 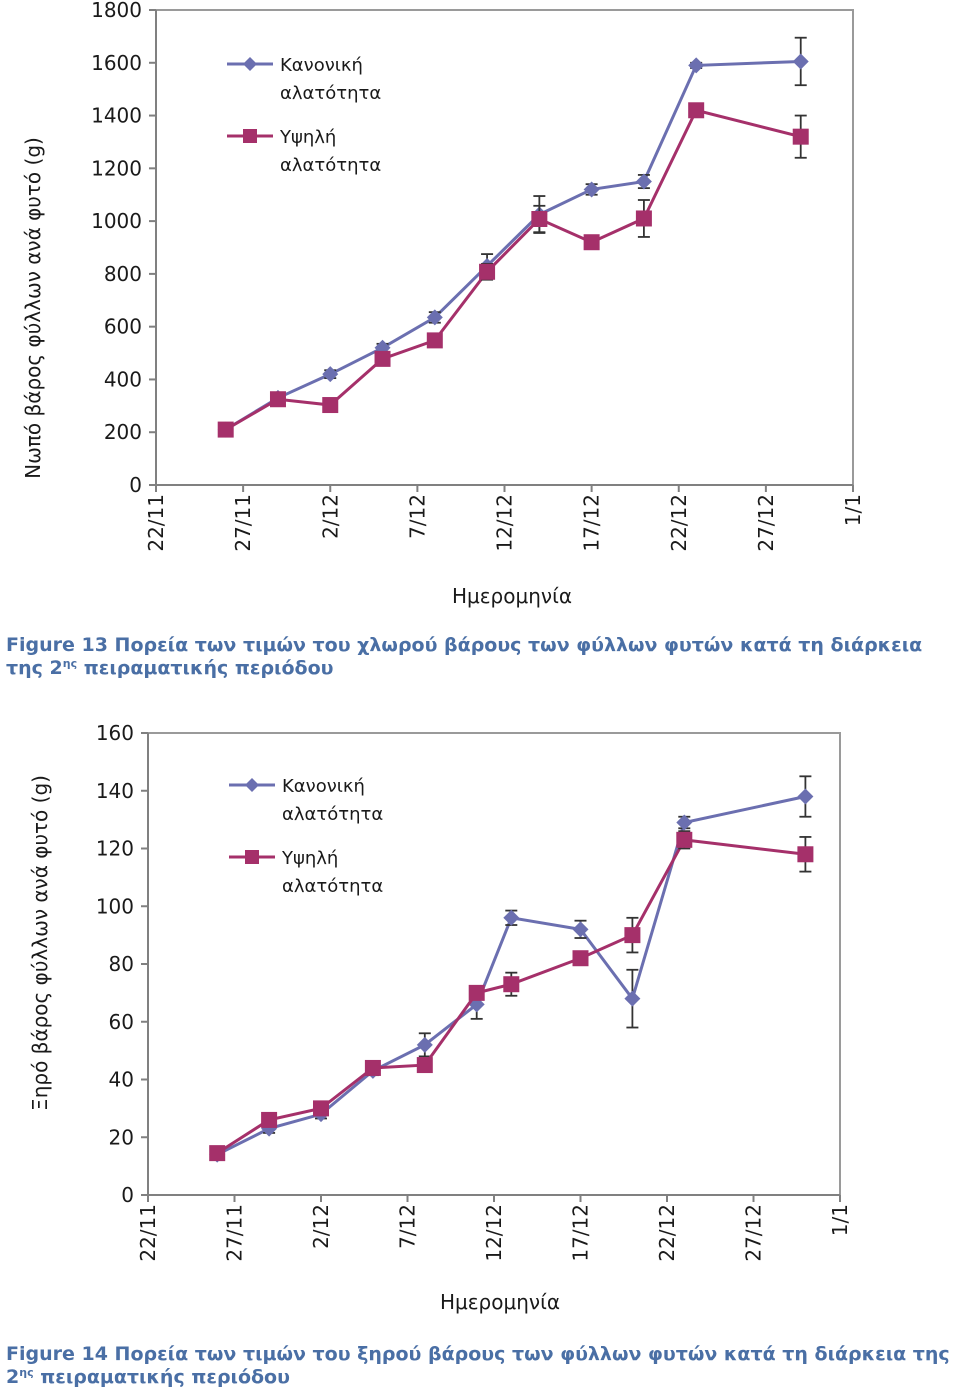 What do you see at coordinates (123, 379) in the screenshot?
I see `y-tick-label: 400` at bounding box center [123, 379].